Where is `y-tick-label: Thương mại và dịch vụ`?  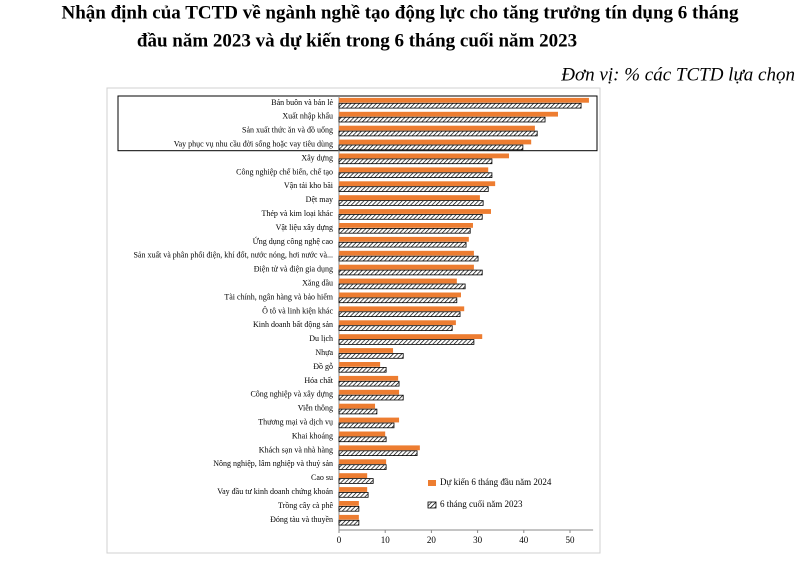 y-tick-label: Thương mại và dịch vụ is located at coordinates (295, 422).